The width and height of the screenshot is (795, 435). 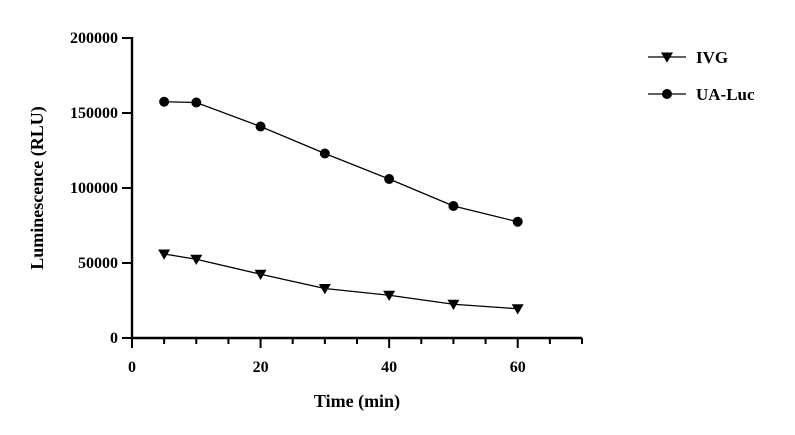 I want to click on legend-item-ua-luc: UA-Luc, so click(x=701, y=94).